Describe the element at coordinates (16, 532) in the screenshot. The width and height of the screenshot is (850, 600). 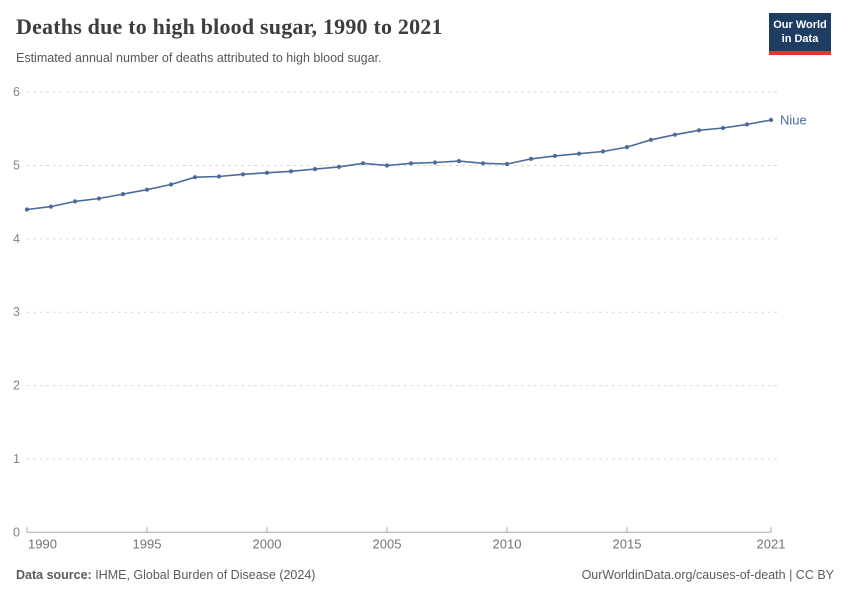
I see `y-tick-label: 0` at that location.